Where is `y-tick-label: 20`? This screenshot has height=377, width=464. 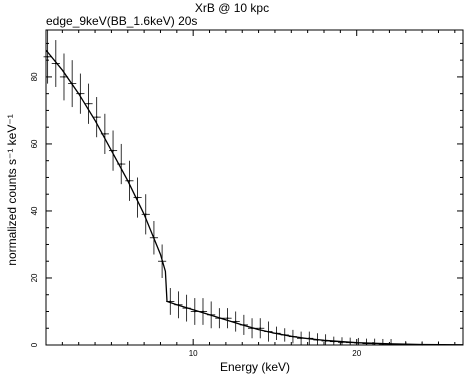
y-tick-label: 20 is located at coordinates (34, 277).